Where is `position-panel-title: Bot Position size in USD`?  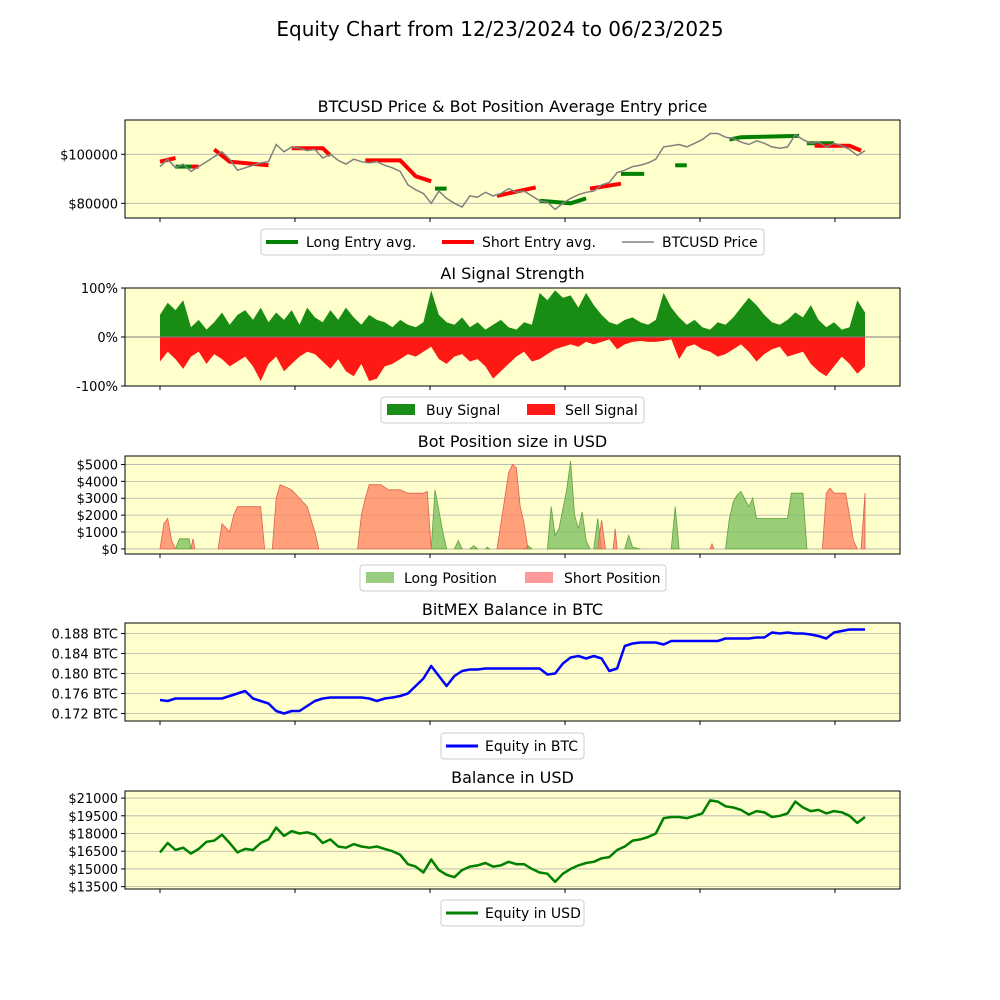
position-panel-title: Bot Position size in USD is located at coordinates (512, 441).